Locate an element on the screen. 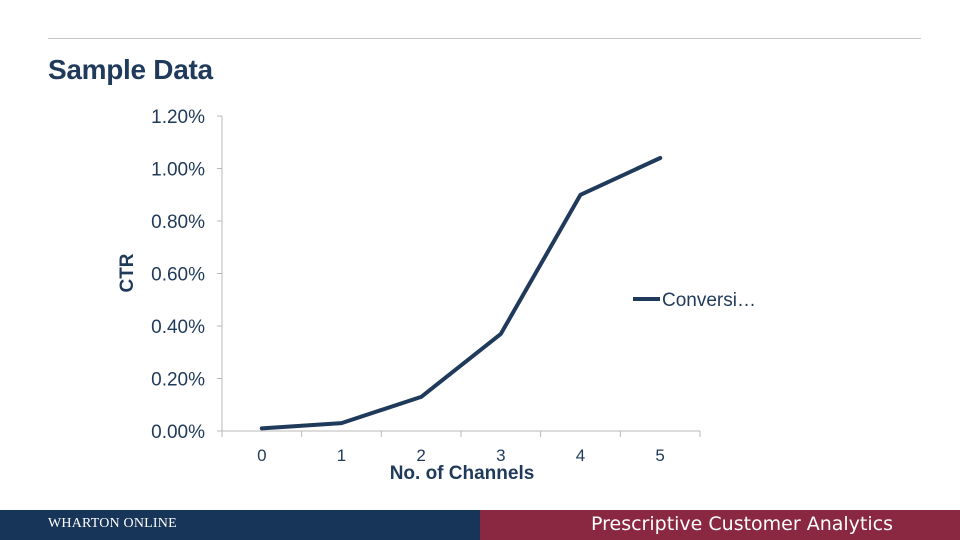 The height and width of the screenshot is (540, 960). course-title: Prescriptive Customer Analytics is located at coordinates (741, 524).